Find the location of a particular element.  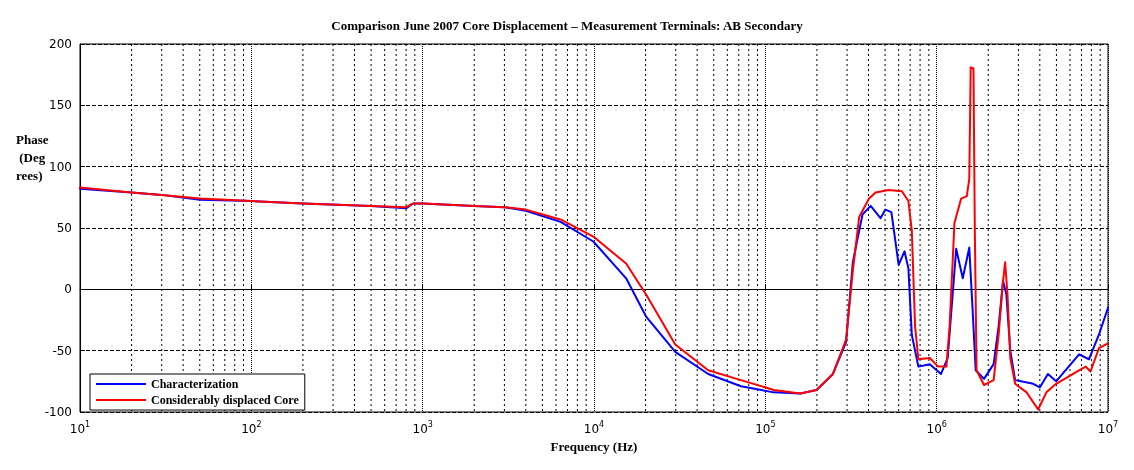

y-tick-label: -50 is located at coordinates (62, 350).